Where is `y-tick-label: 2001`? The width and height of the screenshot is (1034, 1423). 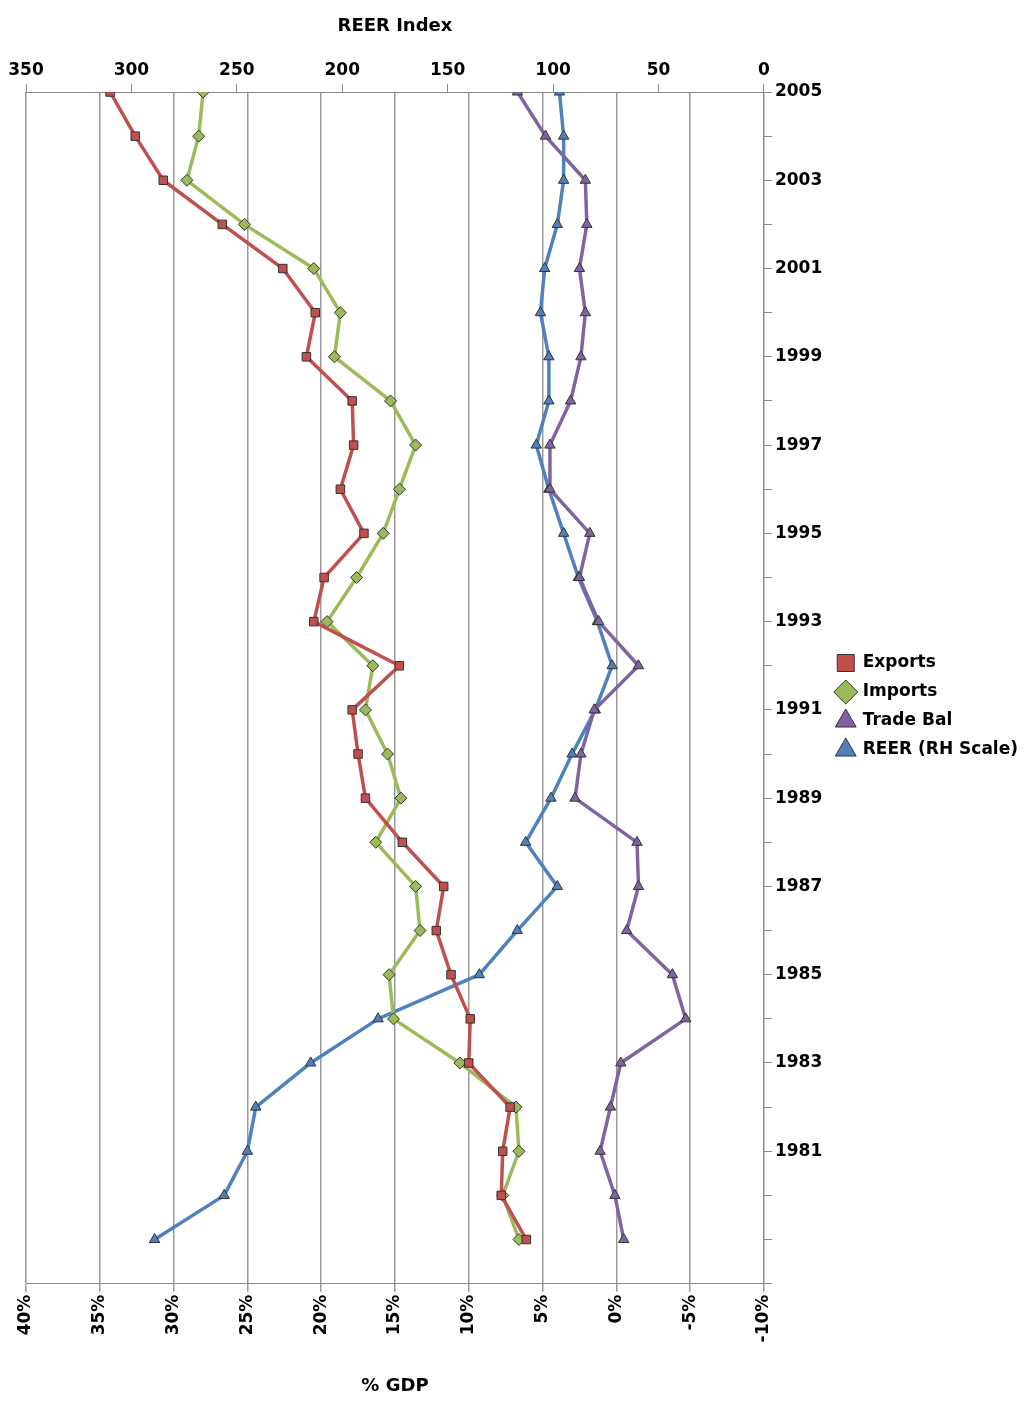 y-tick-label: 2001 is located at coordinates (798, 266).